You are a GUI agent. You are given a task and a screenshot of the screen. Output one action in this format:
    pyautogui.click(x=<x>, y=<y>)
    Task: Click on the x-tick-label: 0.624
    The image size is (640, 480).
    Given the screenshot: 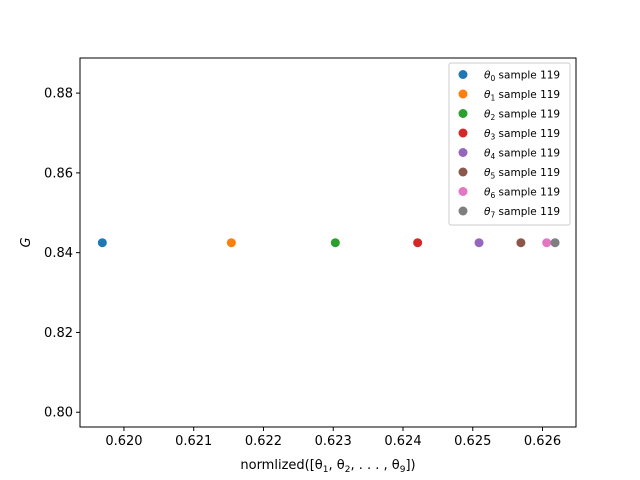 What is the action you would take?
    pyautogui.click(x=402, y=441)
    